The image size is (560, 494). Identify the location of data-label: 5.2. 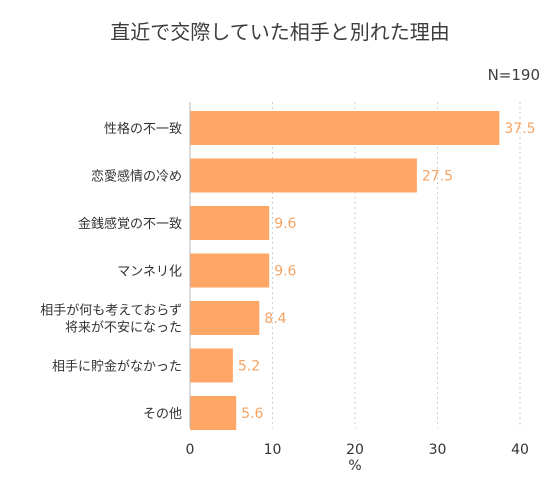
(249, 367).